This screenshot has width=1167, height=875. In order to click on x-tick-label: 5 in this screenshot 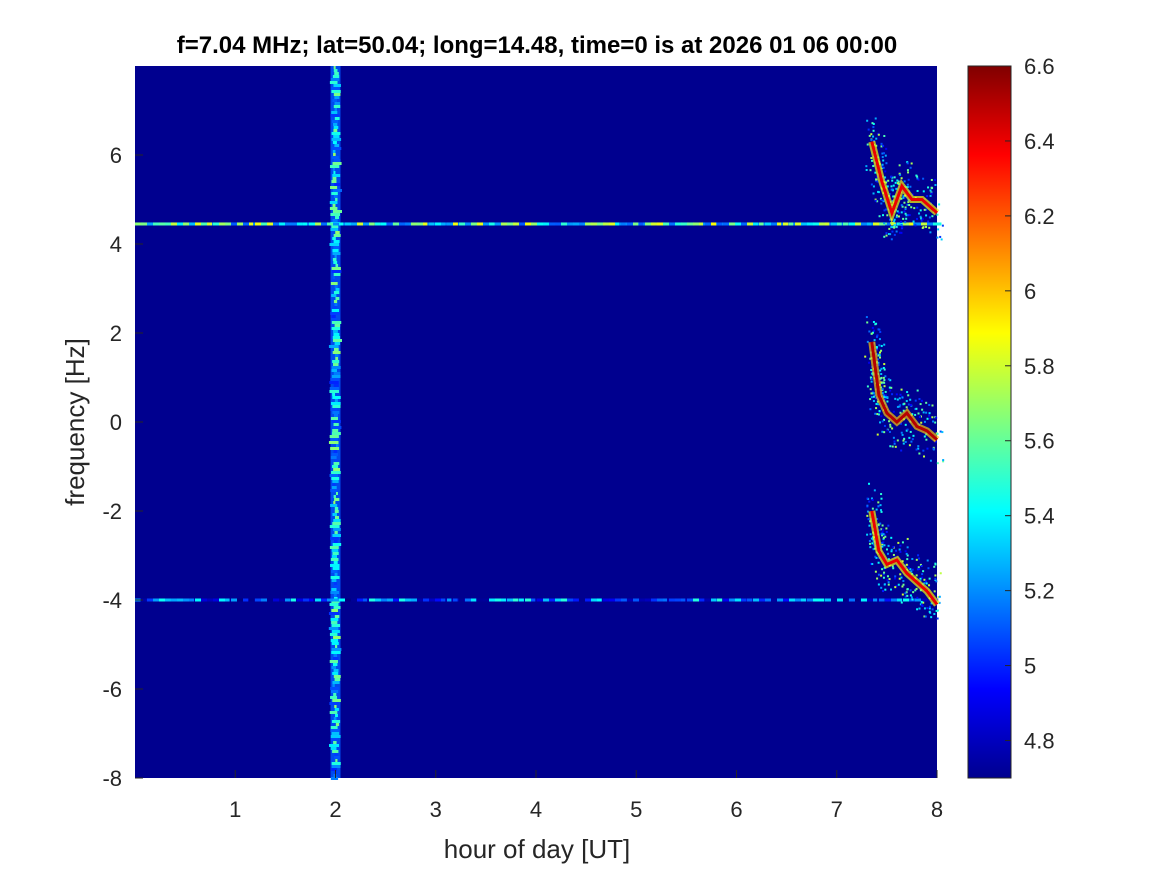, I will do `click(636, 809)`.